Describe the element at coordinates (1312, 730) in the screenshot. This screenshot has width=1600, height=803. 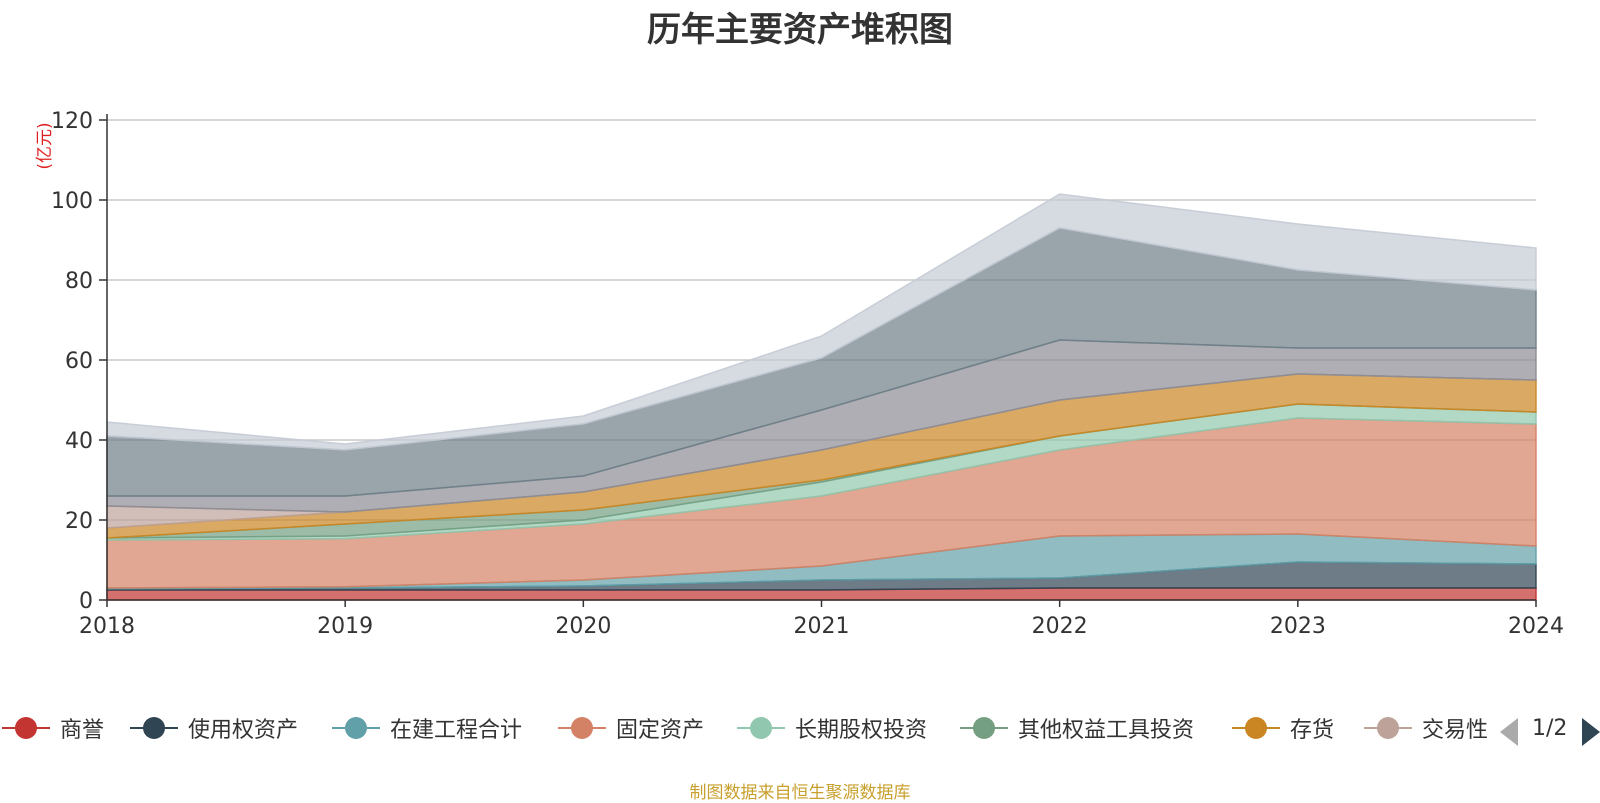
I see `legend-label: 存货` at that location.